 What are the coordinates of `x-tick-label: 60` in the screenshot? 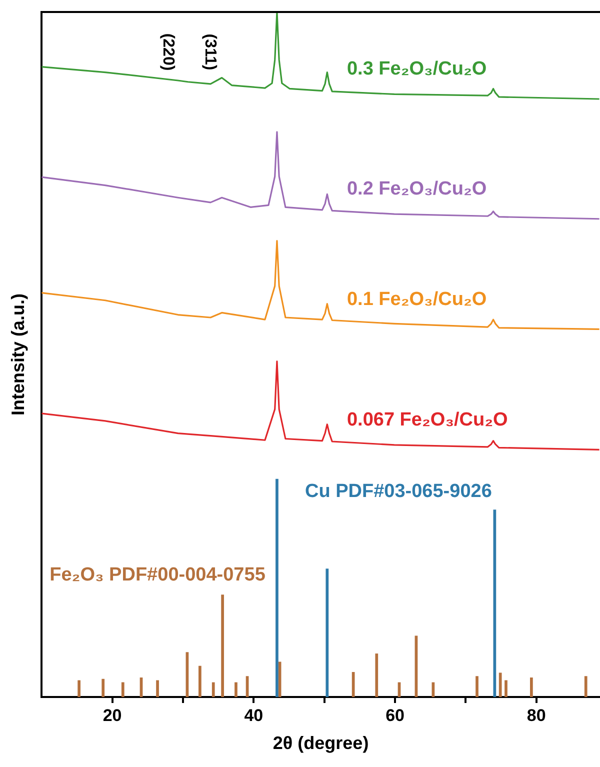 It's located at (395, 715).